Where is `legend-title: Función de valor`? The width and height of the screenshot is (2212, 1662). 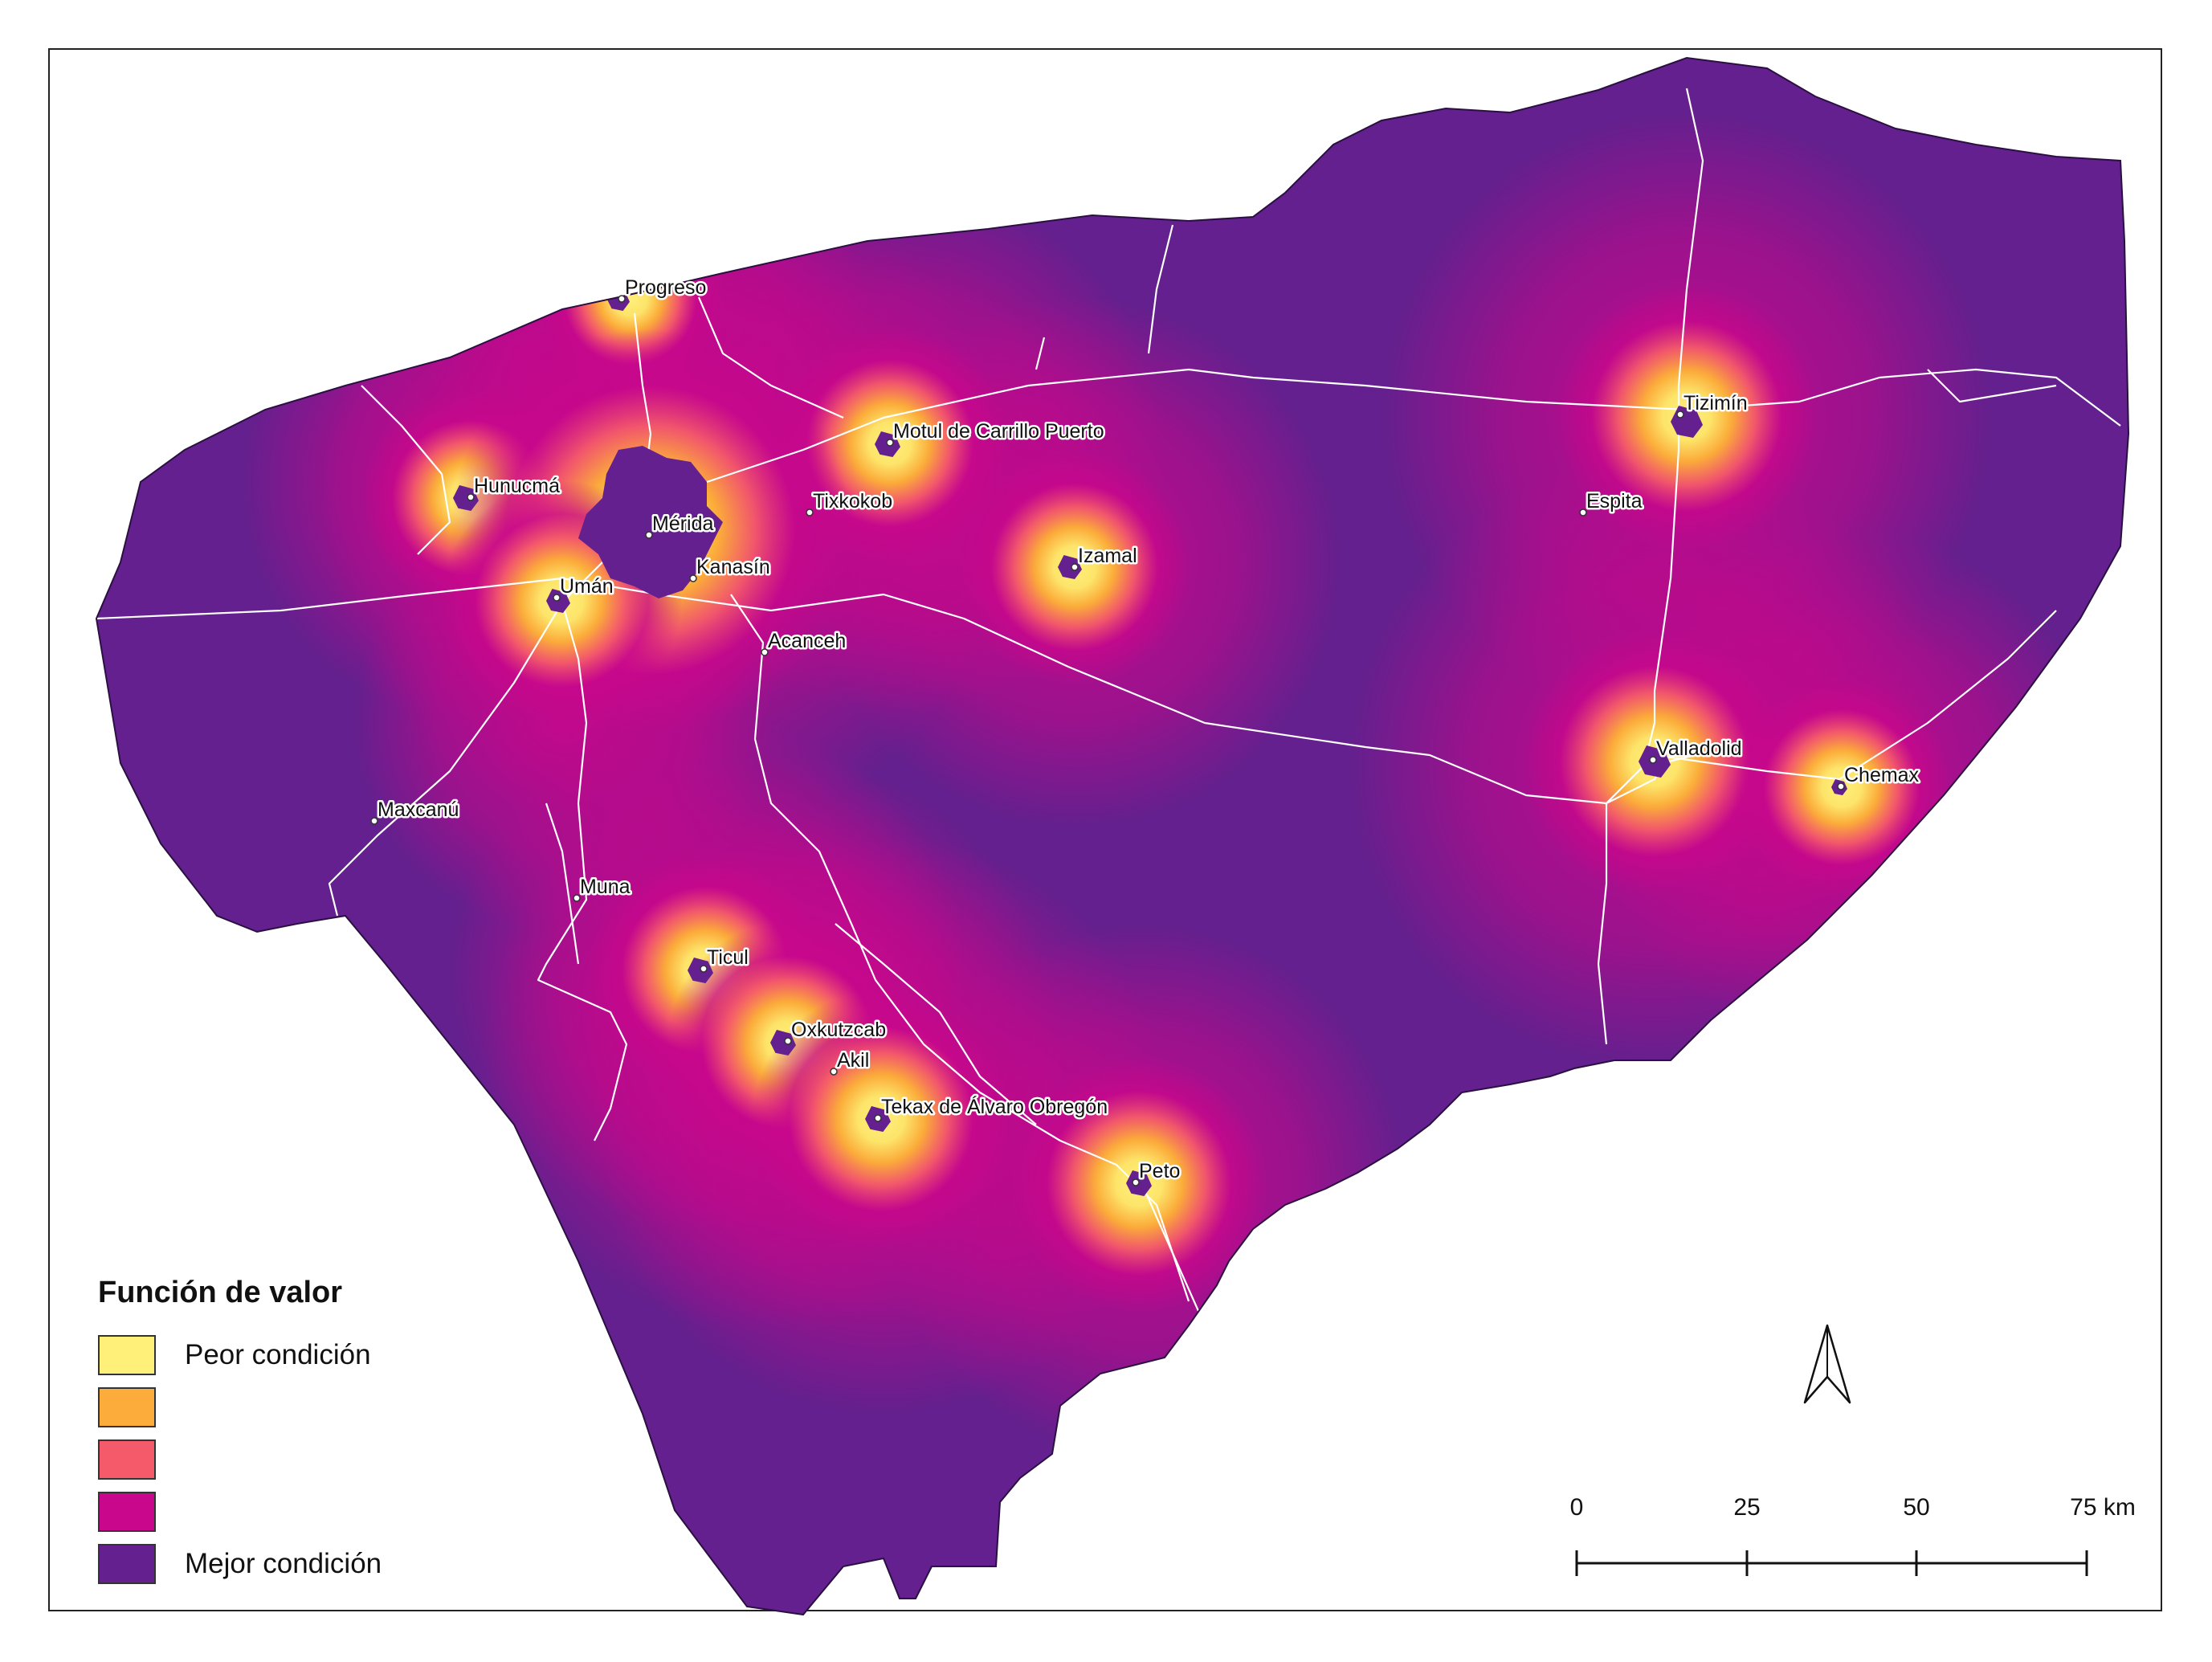
legend-title: Función de valor is located at coordinates (220, 1292).